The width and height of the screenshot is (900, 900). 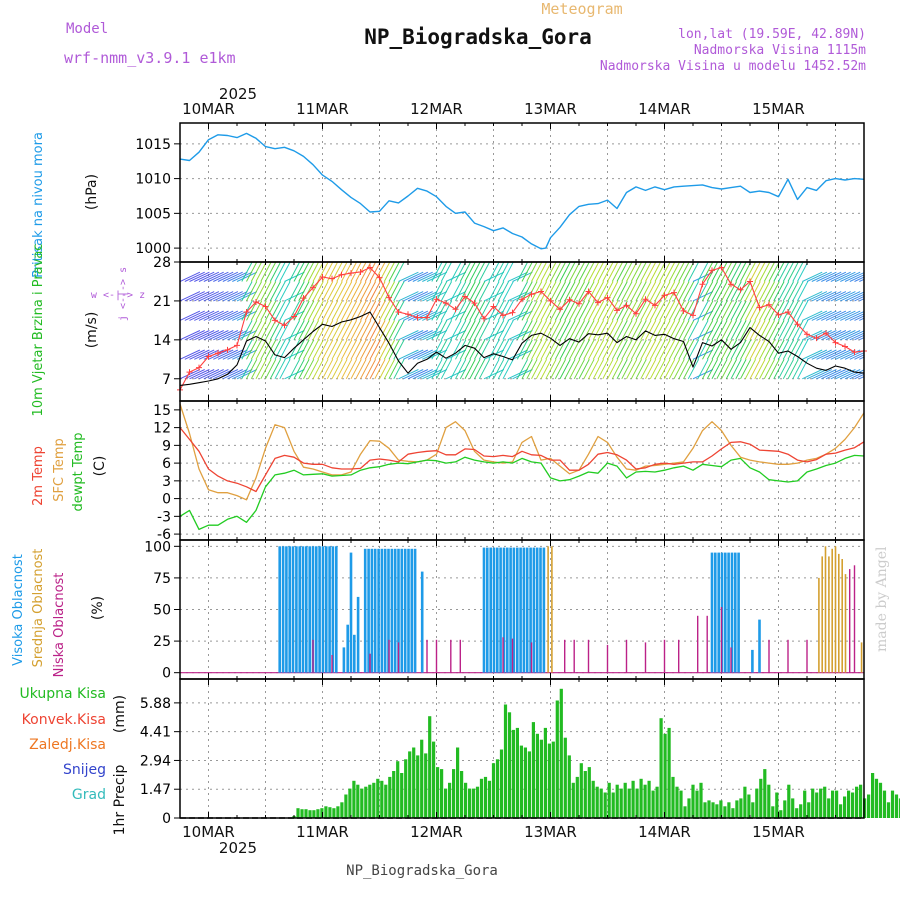 What do you see at coordinates (78, 471) in the screenshot?
I see `dewpt-name: dewpt Temp` at bounding box center [78, 471].